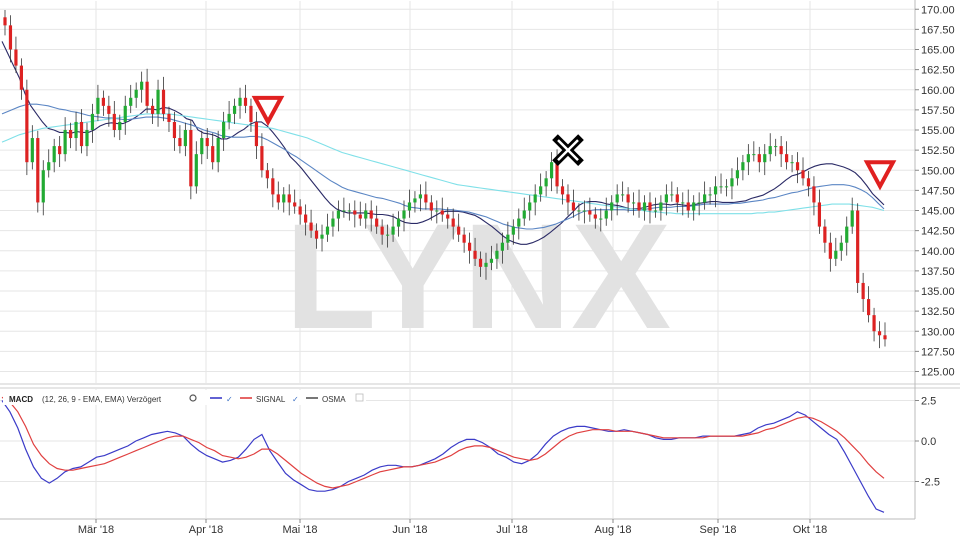  Describe the element at coordinates (938, 212) in the screenshot. I see `price-tick-label: 145.00` at that location.